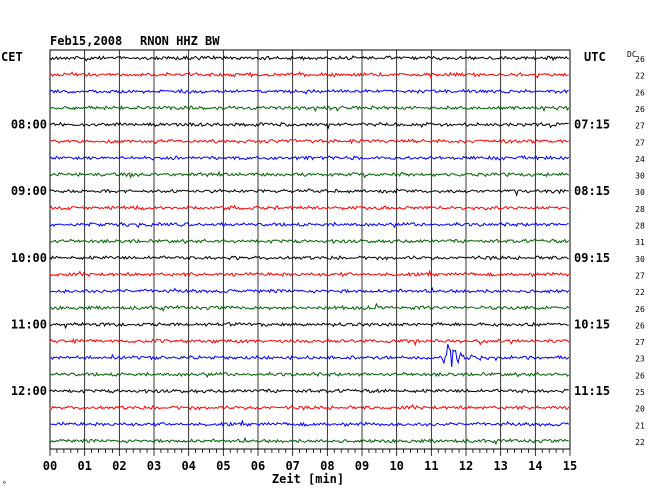  What do you see at coordinates (640, 409) in the screenshot?
I see `dc-offset-label: 20` at bounding box center [640, 409].